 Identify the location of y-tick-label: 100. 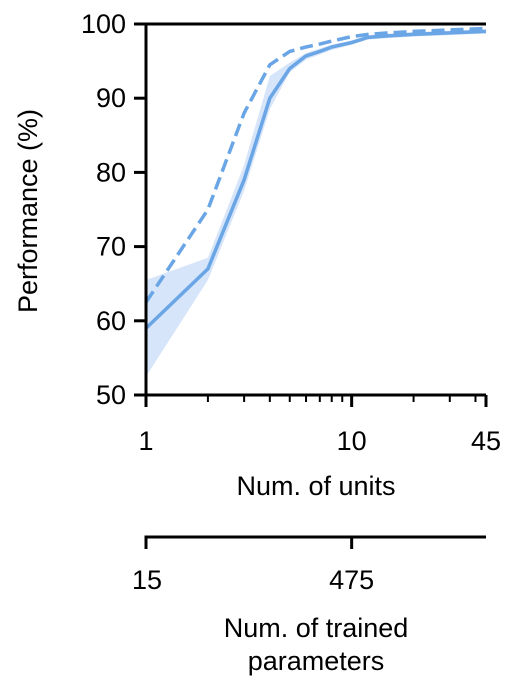
(103, 24).